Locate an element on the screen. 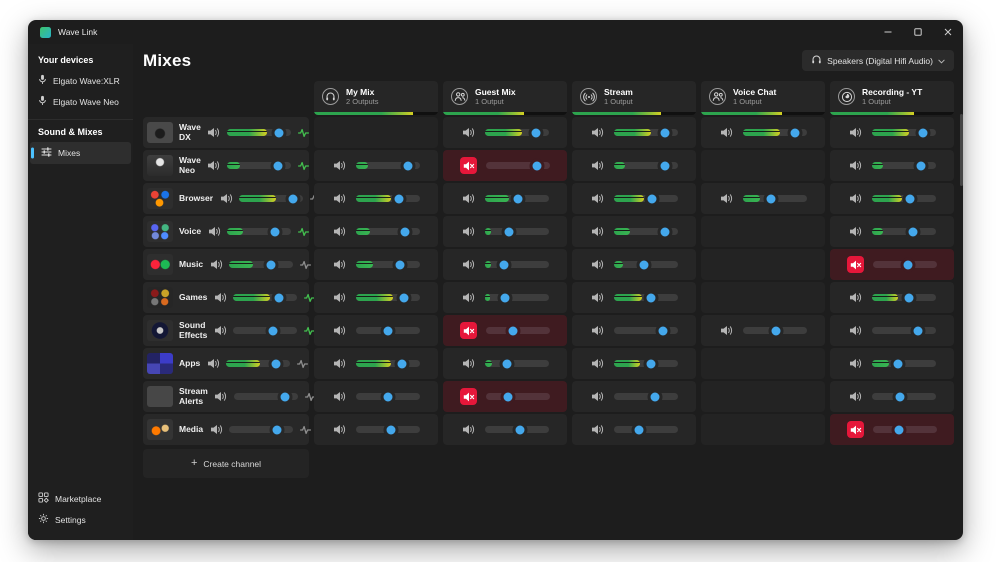 The height and width of the screenshot is (562, 1000). minimize-icon is located at coordinates (888, 32).